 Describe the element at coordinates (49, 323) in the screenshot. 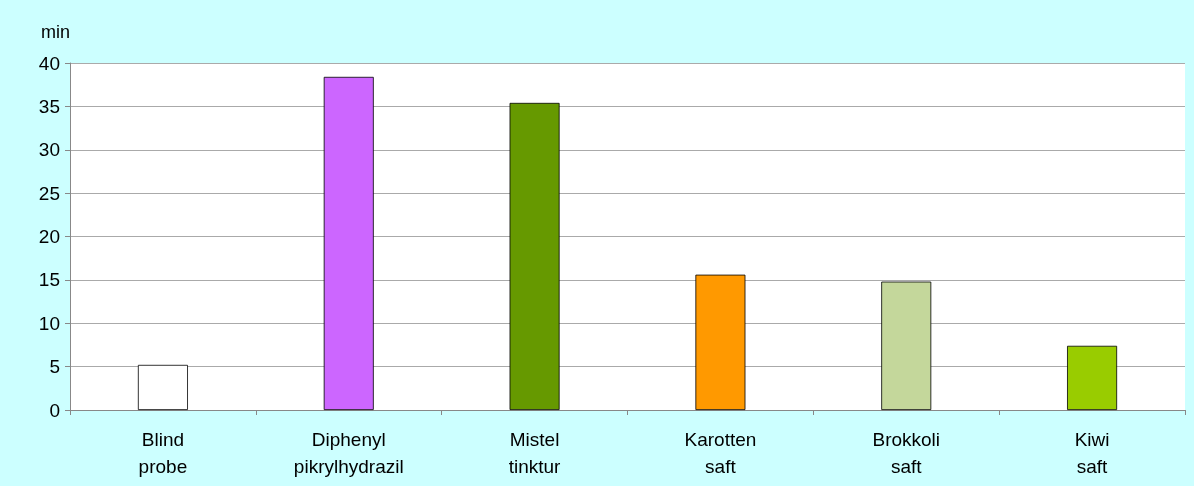

I see `y-tick-label: 10` at that location.